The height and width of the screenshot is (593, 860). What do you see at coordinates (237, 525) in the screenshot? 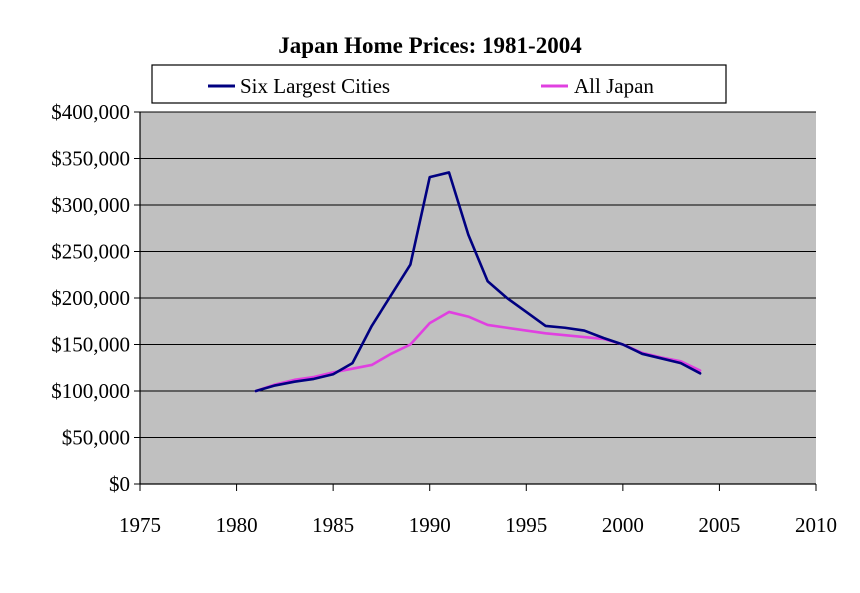
I see `x-tick-label: 1980` at bounding box center [237, 525].